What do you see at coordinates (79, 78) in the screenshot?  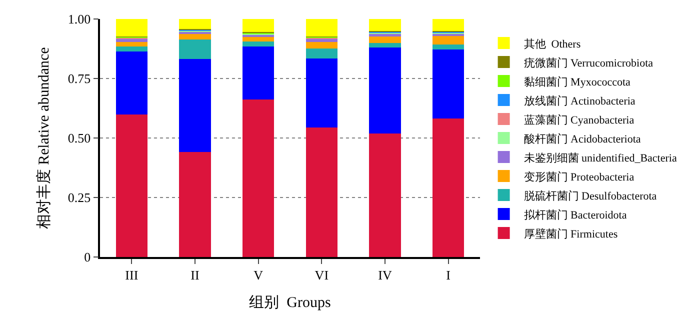 I see `y-tick-label: 0.75` at bounding box center [79, 78].